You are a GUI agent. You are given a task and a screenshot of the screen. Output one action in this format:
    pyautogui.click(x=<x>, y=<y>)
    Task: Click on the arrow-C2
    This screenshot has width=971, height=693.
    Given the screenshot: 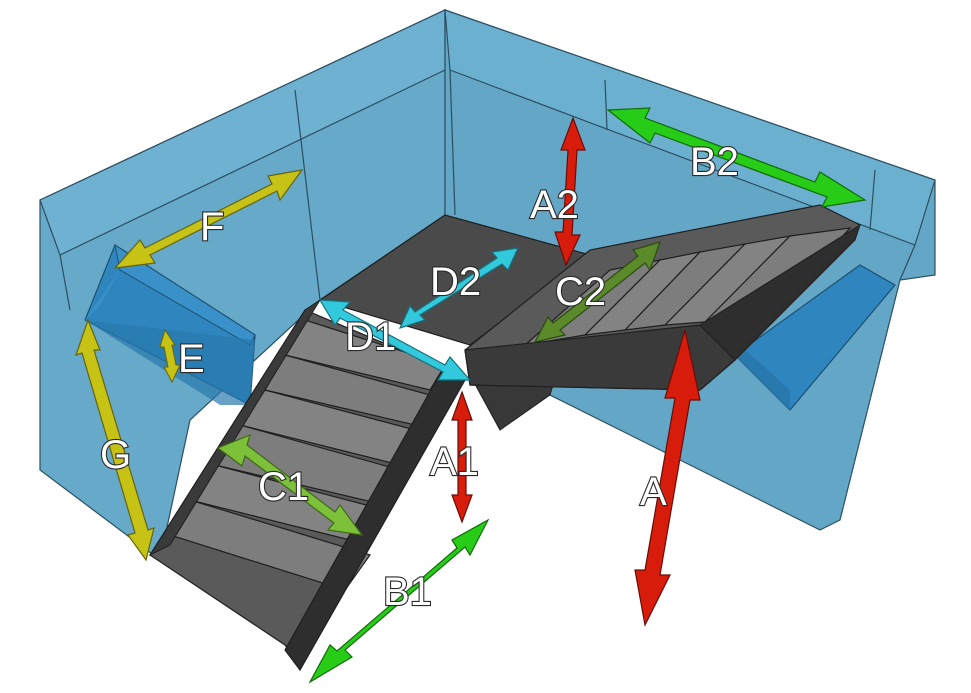 What is the action you would take?
    pyautogui.click(x=597, y=292)
    